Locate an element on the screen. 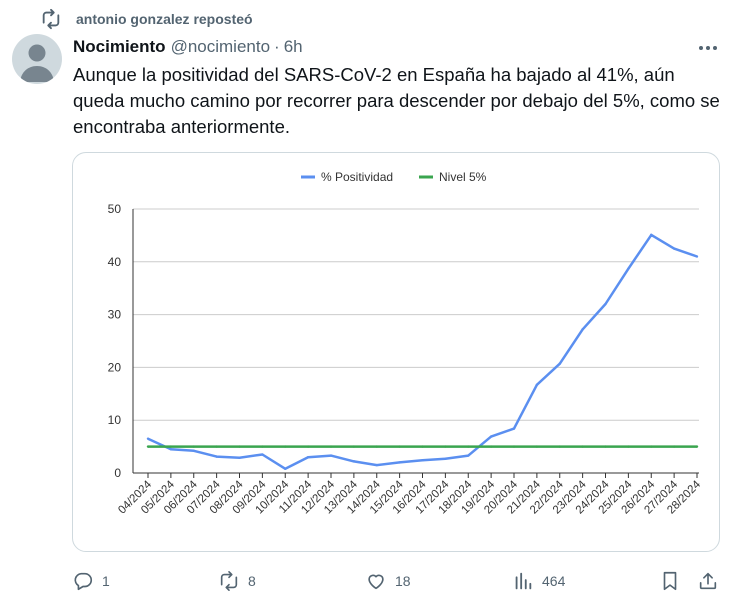 The image size is (740, 606). like-count: 18 is located at coordinates (403, 581).